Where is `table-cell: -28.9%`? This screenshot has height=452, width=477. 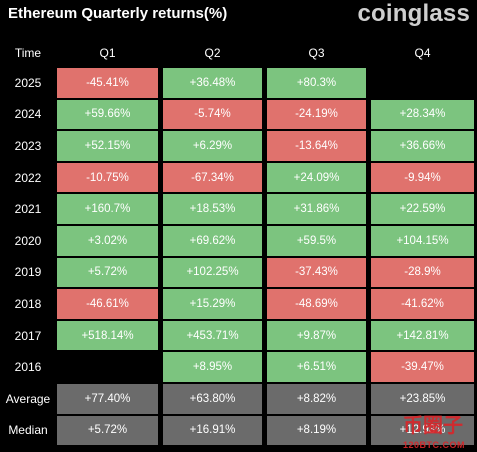 table-cell: -28.9% is located at coordinates (422, 272).